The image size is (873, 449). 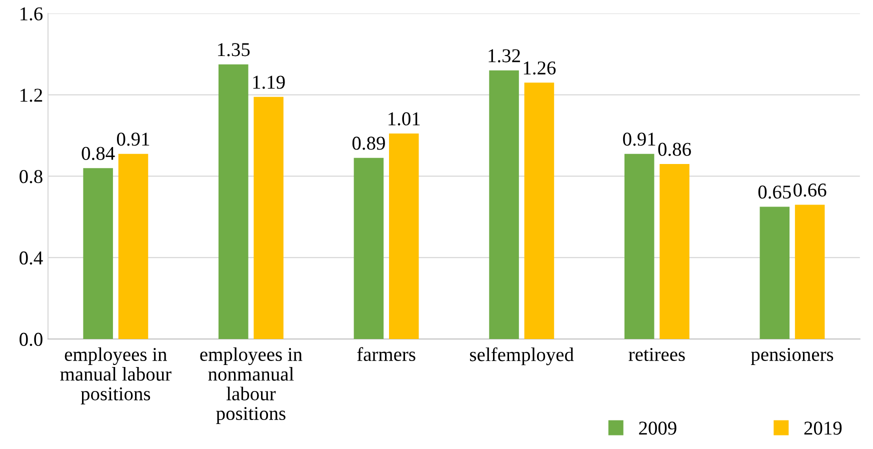 I want to click on legend-label: 2009, so click(x=657, y=428).